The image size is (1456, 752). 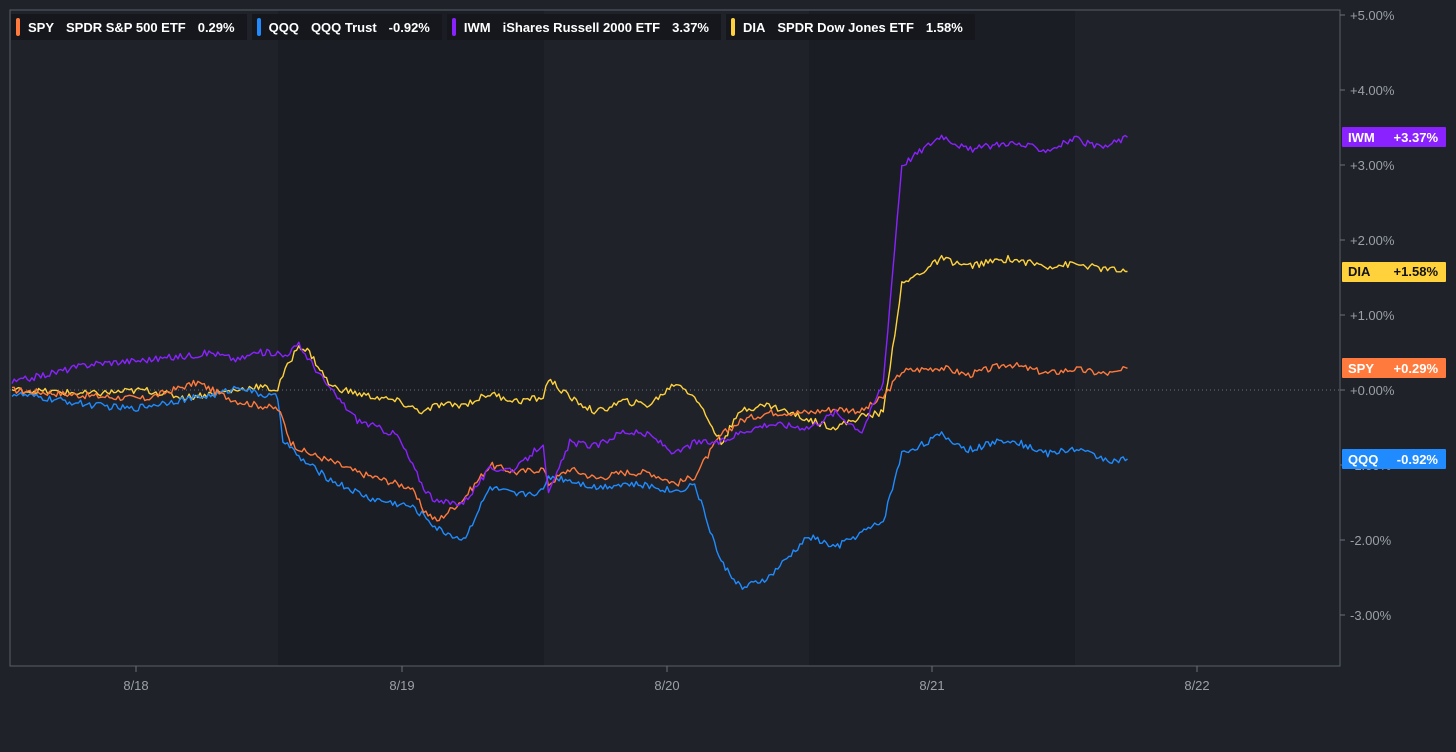 I want to click on legend-symbol: IWM, so click(x=477, y=27).